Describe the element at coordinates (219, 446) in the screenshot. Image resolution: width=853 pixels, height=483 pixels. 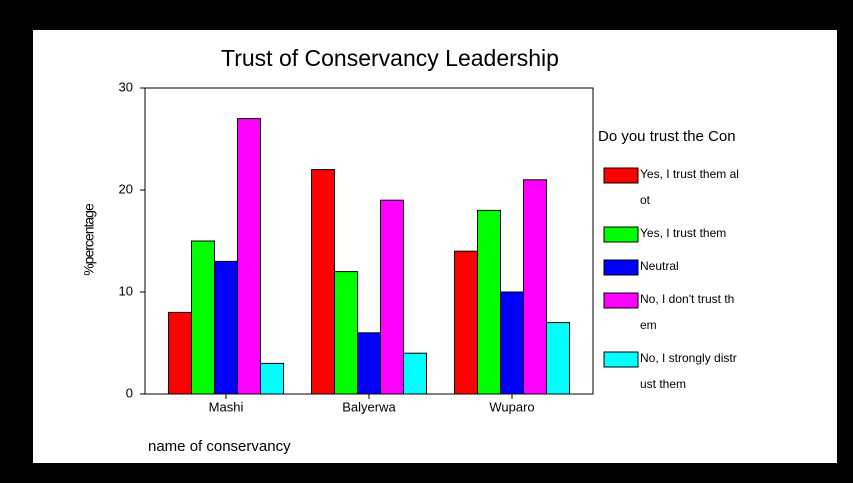
I see `x-axis-label: name of conservancy` at that location.